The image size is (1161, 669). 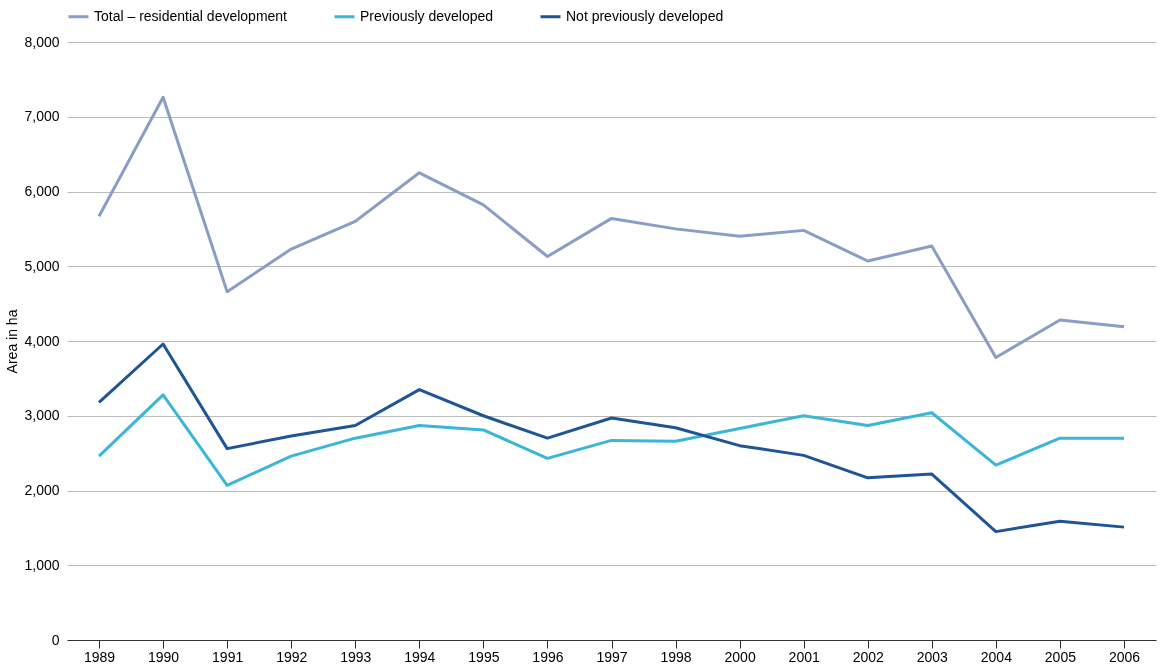 I want to click on x-tick-label: 1998, so click(x=676, y=656).